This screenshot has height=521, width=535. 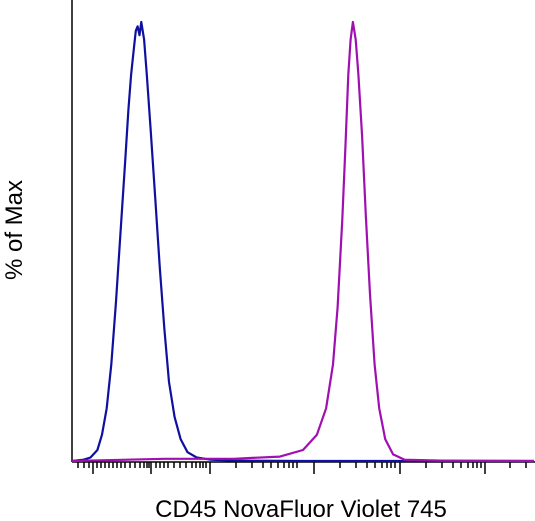 I want to click on x-axis-label: CD45 NovaFluor Violet 745, so click(x=301, y=508).